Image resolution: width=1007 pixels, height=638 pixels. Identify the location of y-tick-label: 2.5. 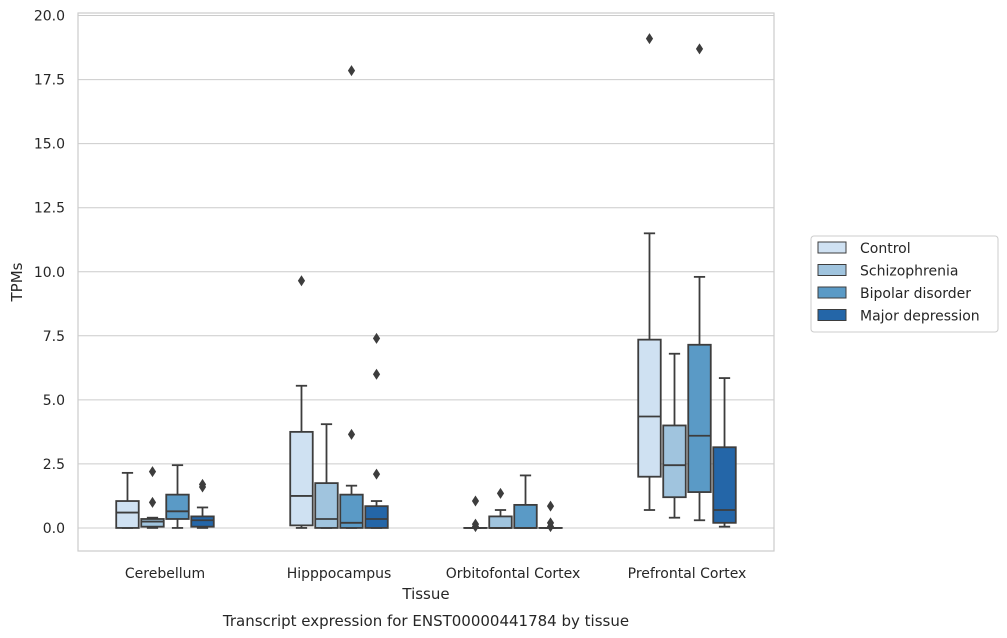
(54, 465).